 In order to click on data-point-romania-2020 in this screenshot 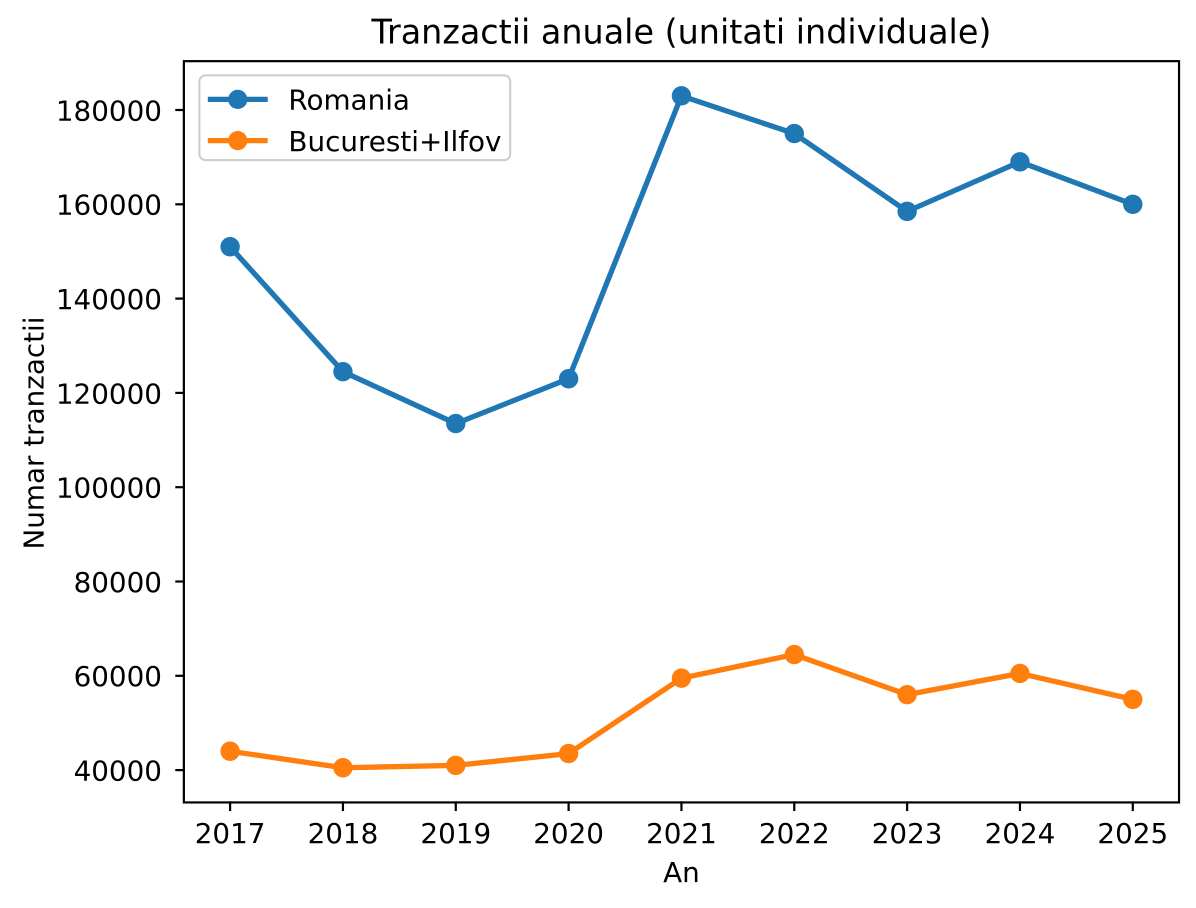, I will do `click(568, 379)`.